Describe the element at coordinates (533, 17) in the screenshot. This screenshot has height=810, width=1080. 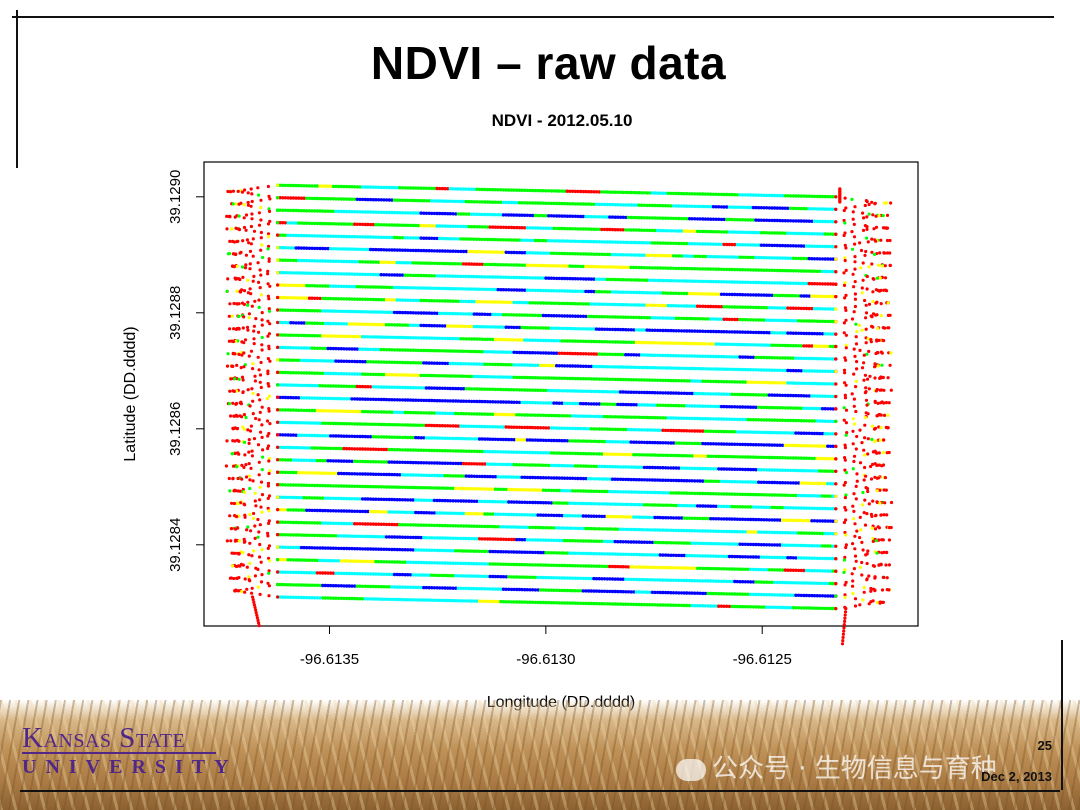
I see `top-rule` at that location.